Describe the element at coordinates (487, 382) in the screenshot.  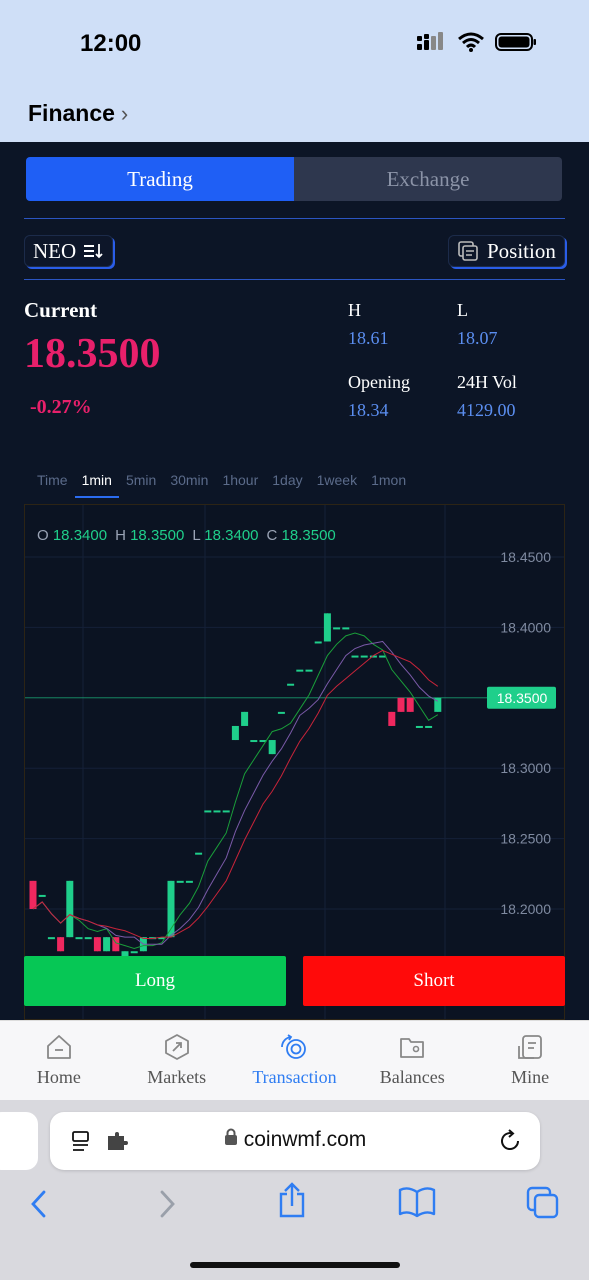
I see `volume-label: 24H Vol` at that location.